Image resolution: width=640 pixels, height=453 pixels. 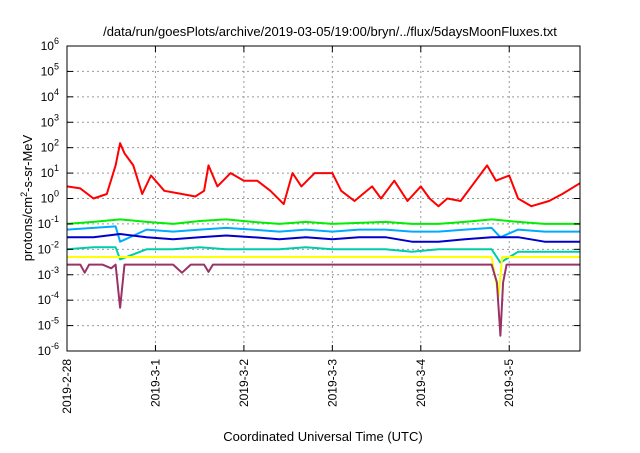 What do you see at coordinates (55, 219) in the screenshot?
I see `y-tick-exponent: -1` at bounding box center [55, 219].